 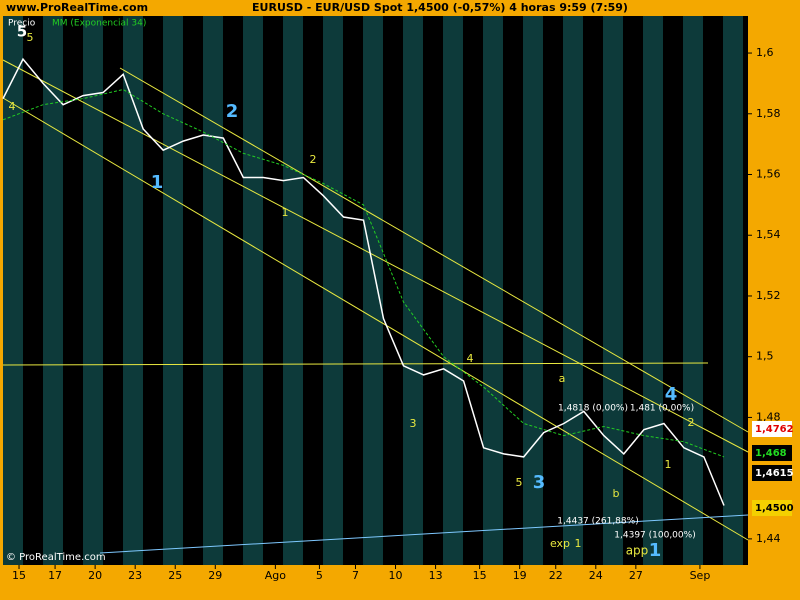 What do you see at coordinates (436, 575) in the screenshot?
I see `x-tick-label: 13` at bounding box center [436, 575].